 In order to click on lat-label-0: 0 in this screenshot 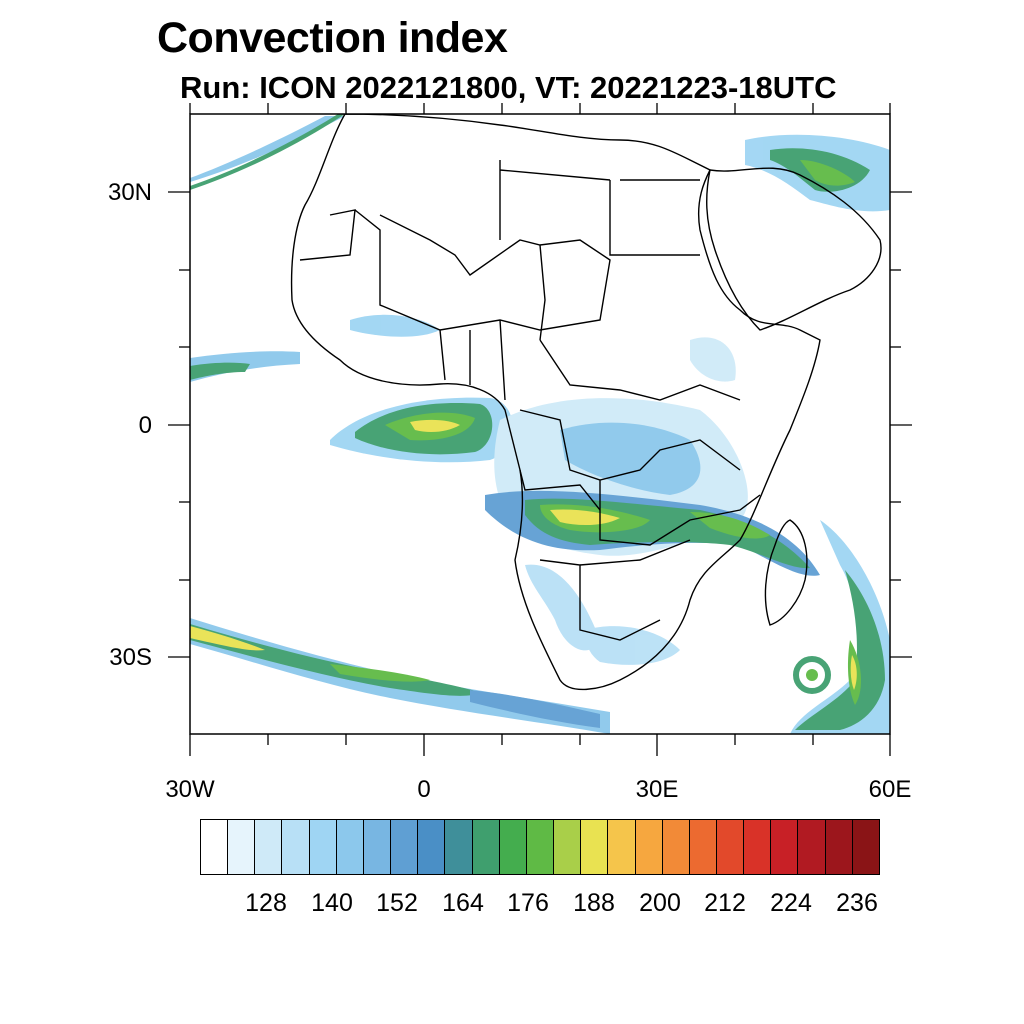, I will do `click(145, 425)`.